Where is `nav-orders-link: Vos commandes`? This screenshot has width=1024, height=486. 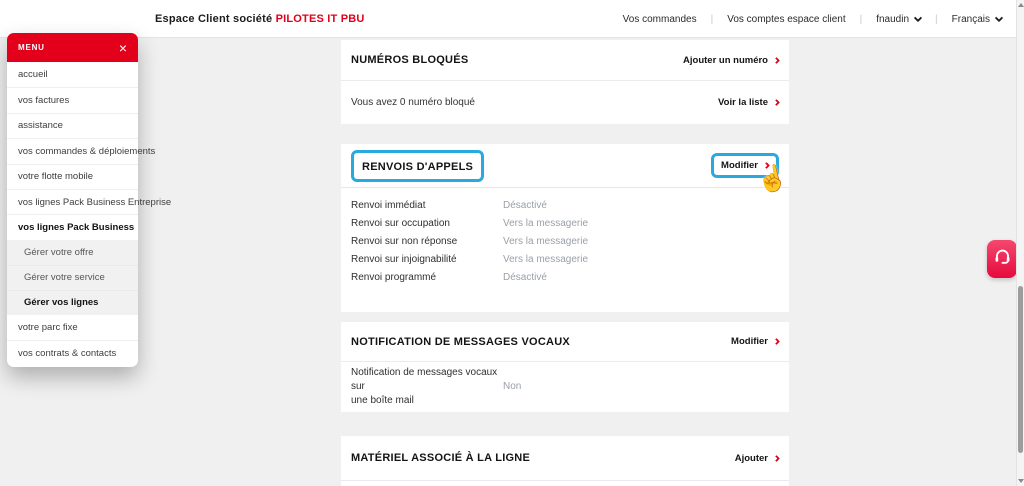
nav-orders-link: Vos commandes is located at coordinates (660, 19).